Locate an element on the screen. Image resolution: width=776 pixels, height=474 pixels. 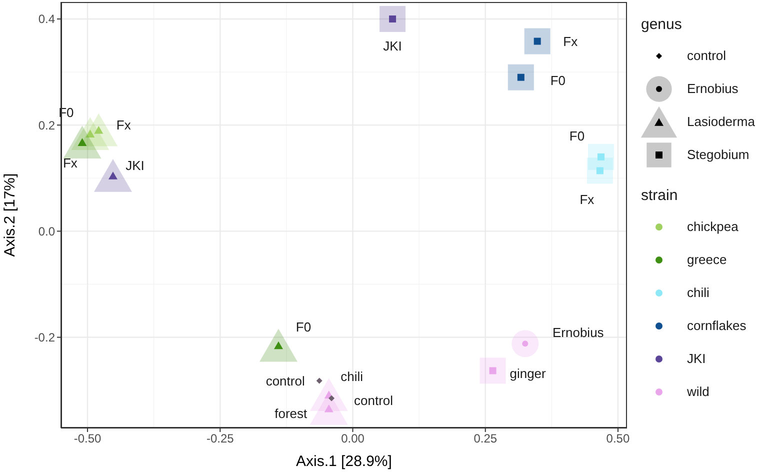
y-tick-label: -0.2 is located at coordinates (45, 337).